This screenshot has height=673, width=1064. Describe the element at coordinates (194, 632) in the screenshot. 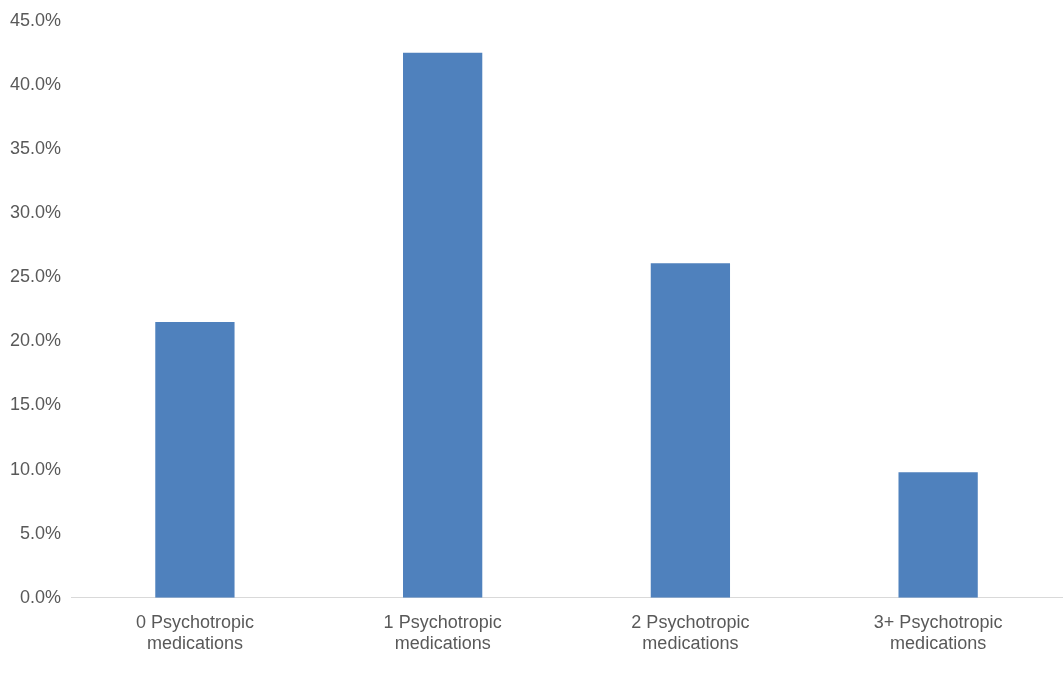

I see `x-tick-label: 0 Psychotropic medications` at that location.